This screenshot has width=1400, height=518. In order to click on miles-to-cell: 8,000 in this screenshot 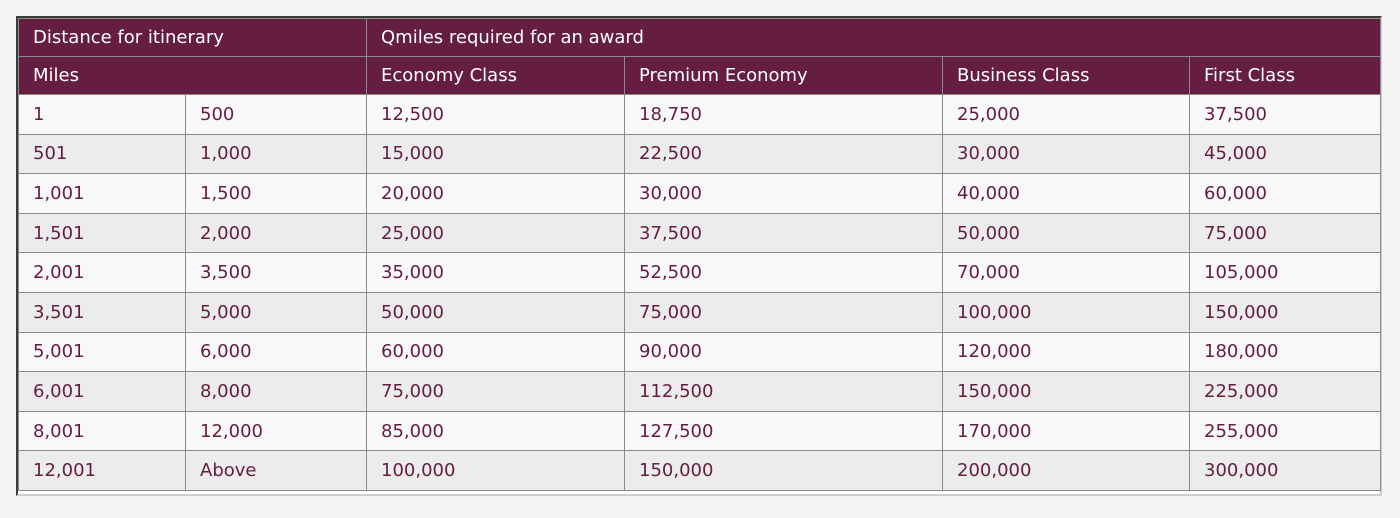, I will do `click(276, 391)`.